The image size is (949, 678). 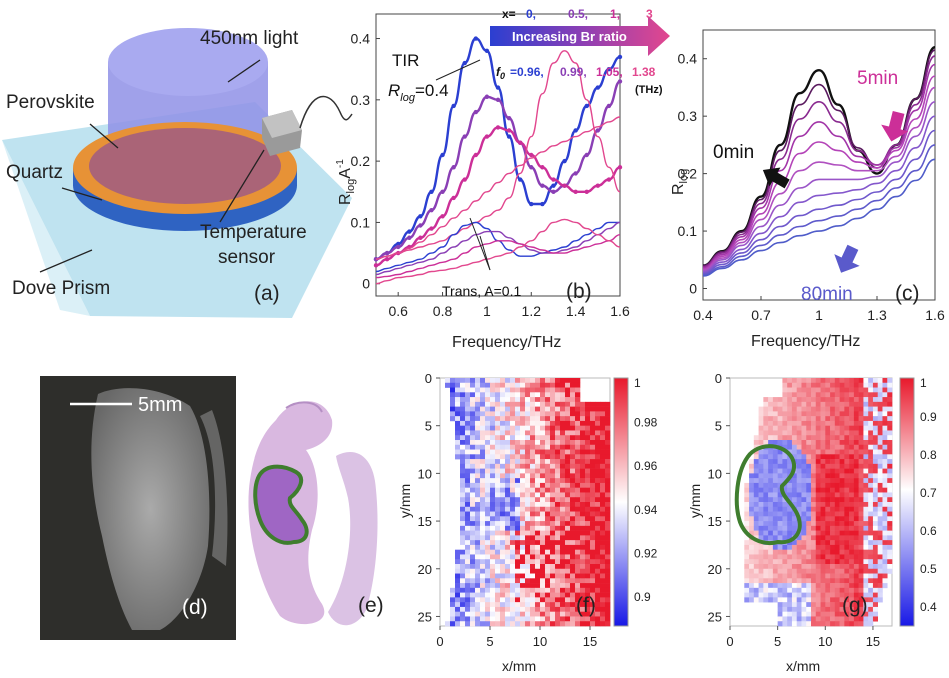 I want to click on y-tick-label: 0, so click(x=693, y=289).